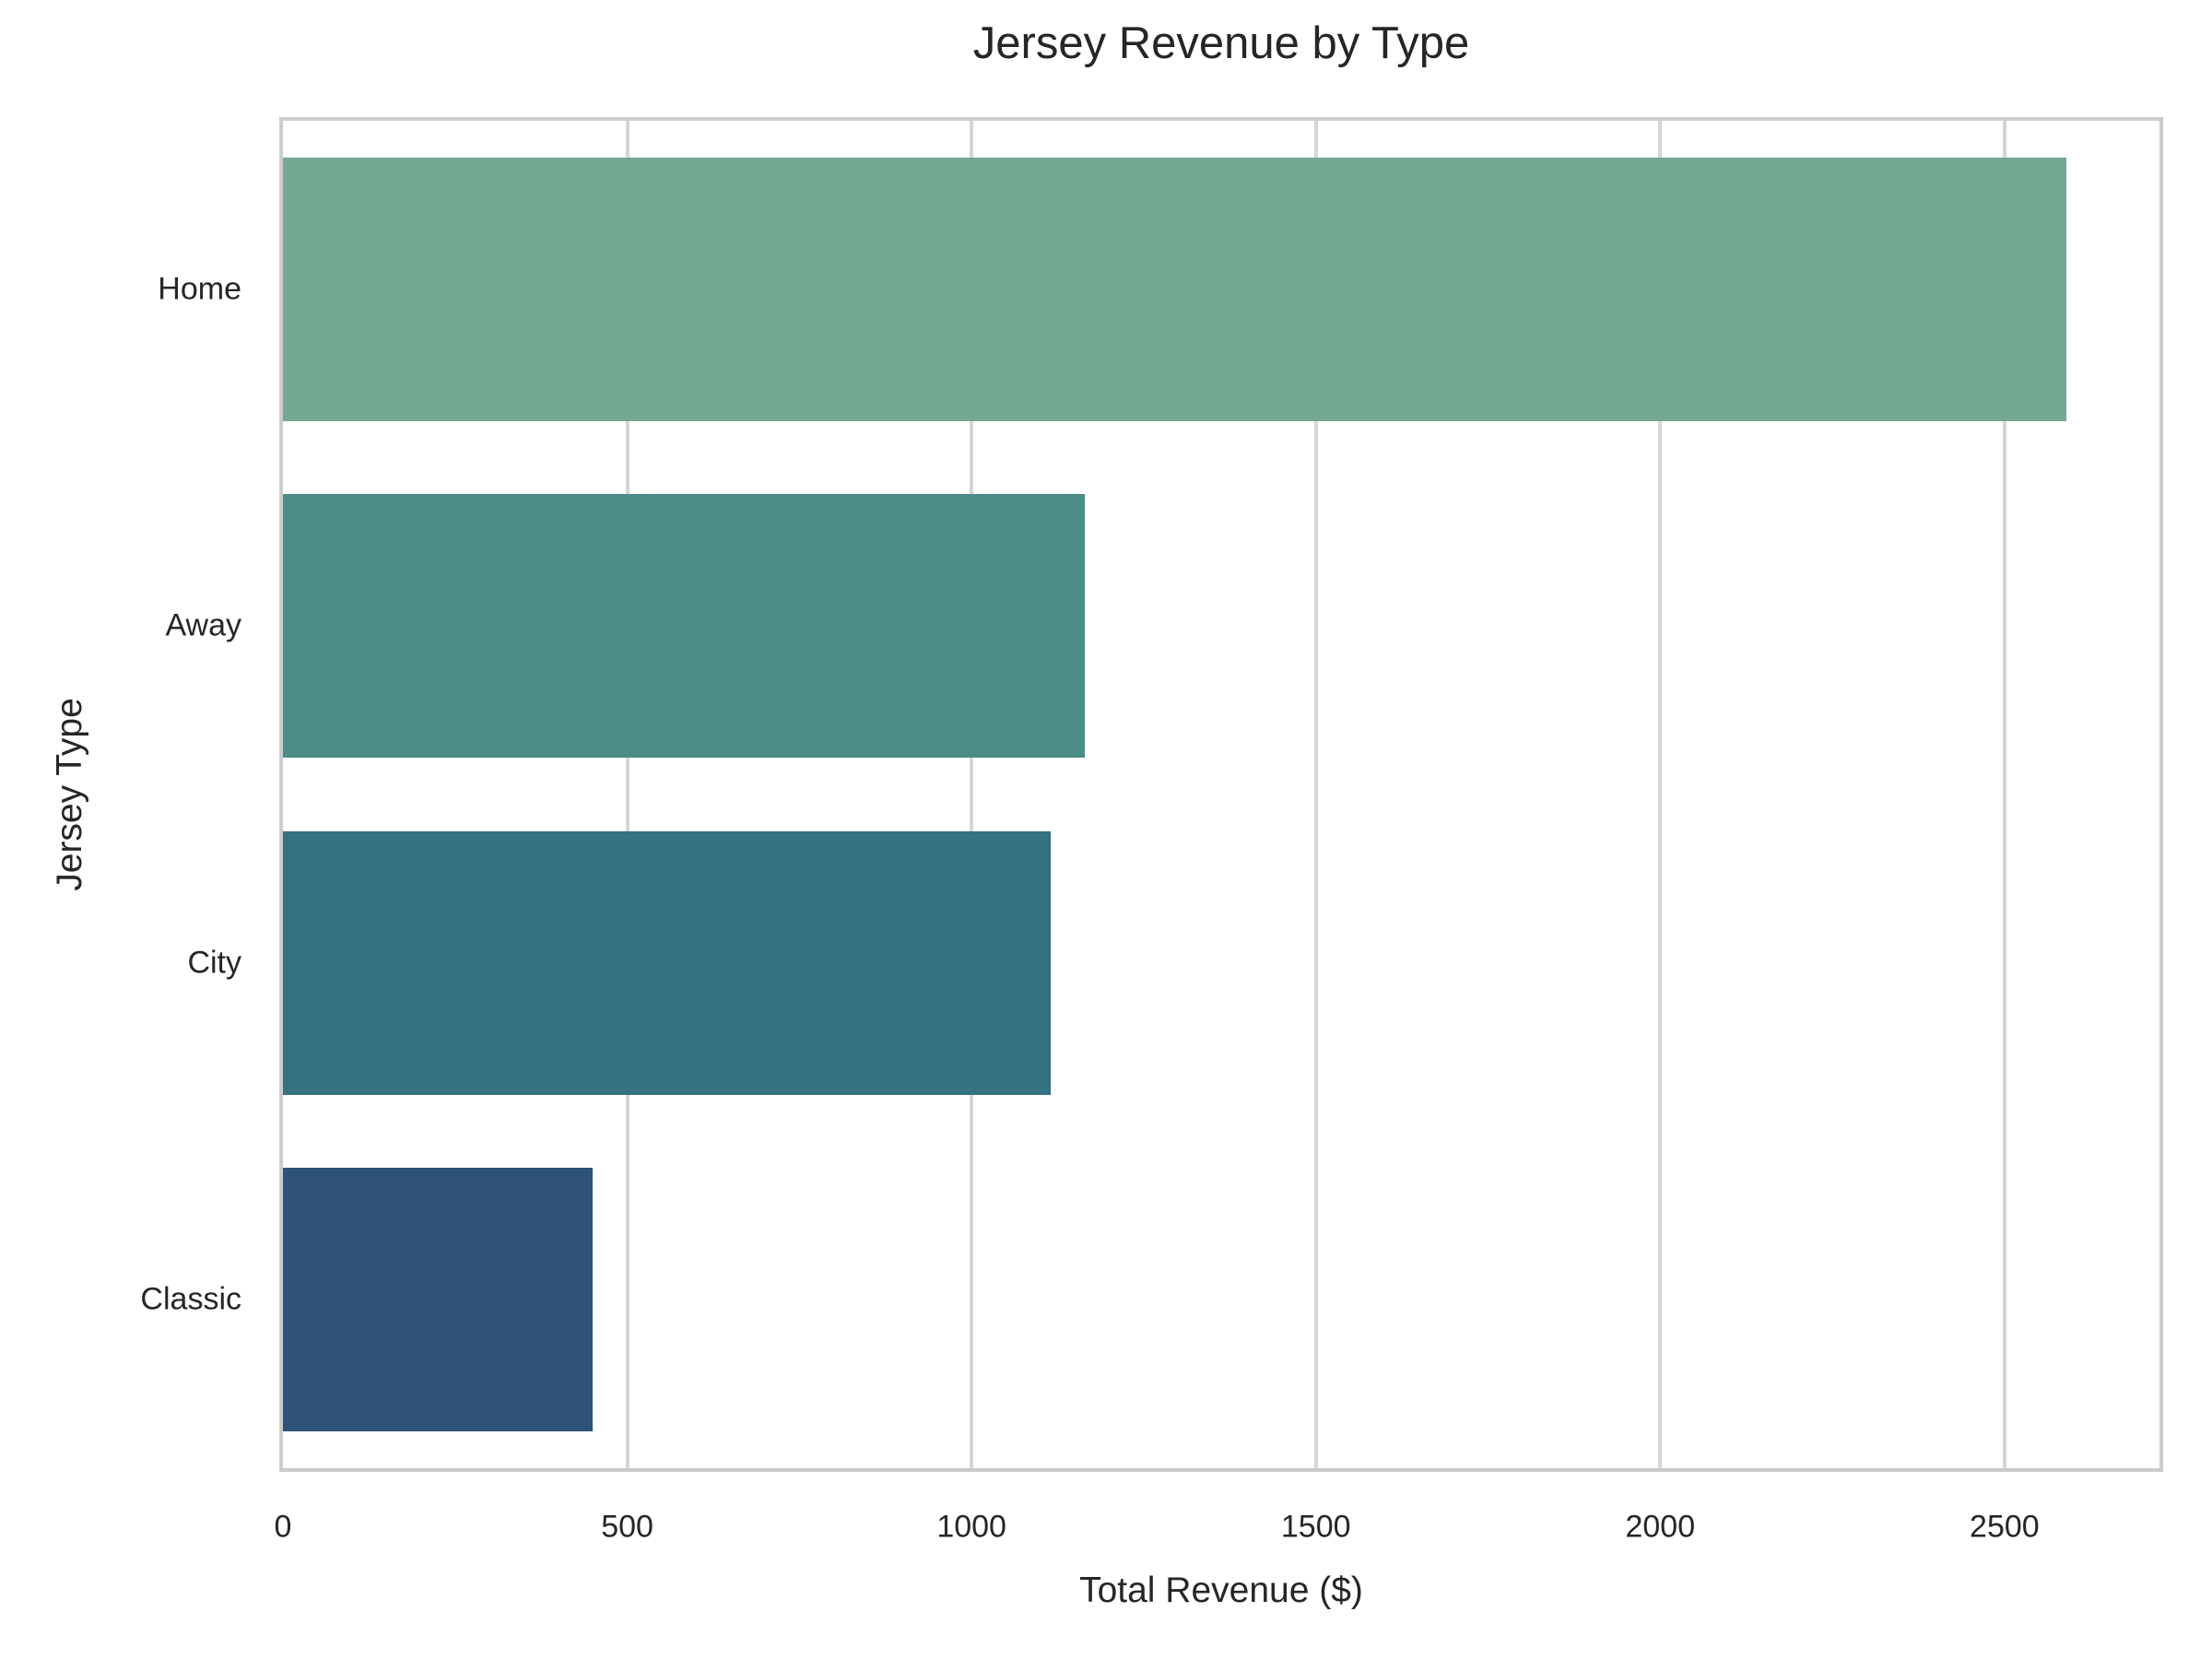 This screenshot has width=2212, height=1659. Describe the element at coordinates (667, 962) in the screenshot. I see `bar-city` at that location.